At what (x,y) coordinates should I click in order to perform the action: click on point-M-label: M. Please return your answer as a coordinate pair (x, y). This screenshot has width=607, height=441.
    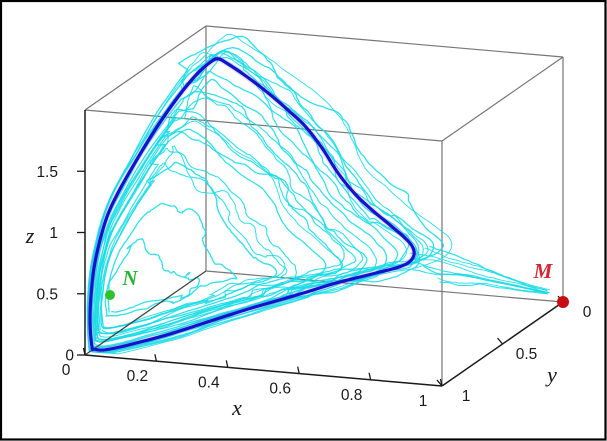
    Looking at the image, I should click on (543, 271).